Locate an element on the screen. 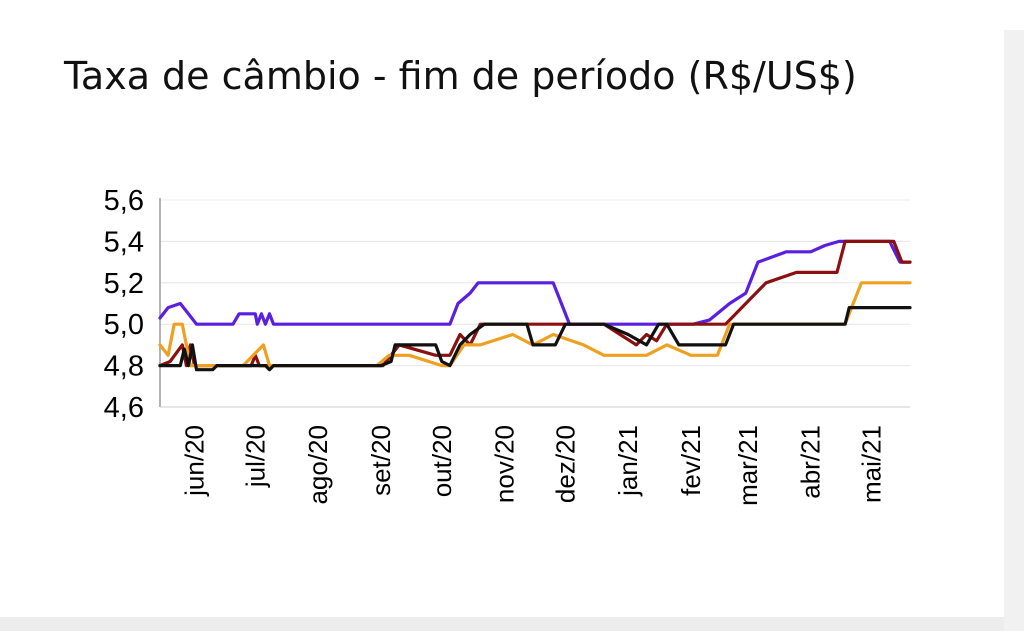  x-tick-label: set/20 is located at coordinates (381, 460).